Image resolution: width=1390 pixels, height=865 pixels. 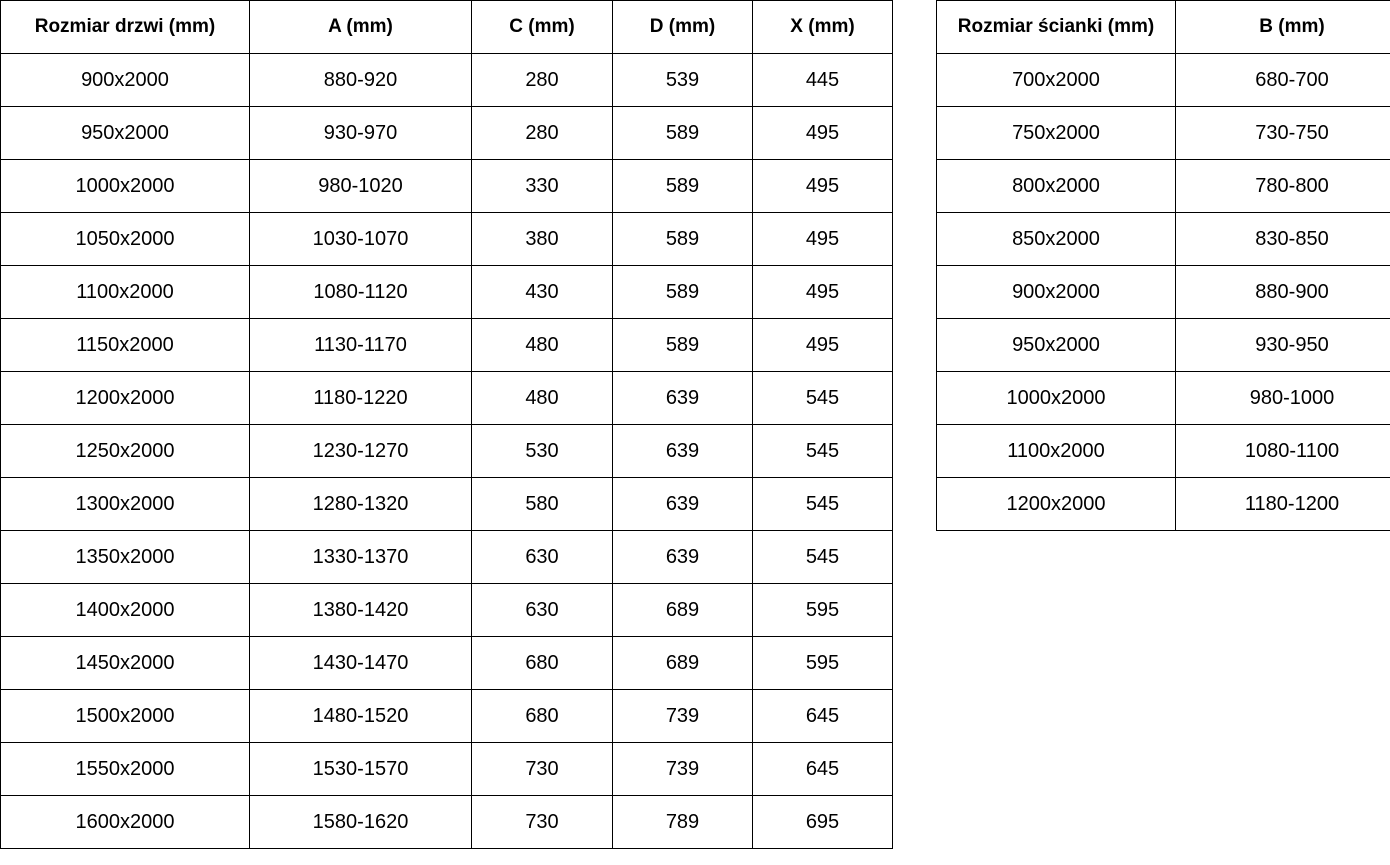 What do you see at coordinates (125, 557) in the screenshot?
I see `table-cell: 1350x2000` at bounding box center [125, 557].